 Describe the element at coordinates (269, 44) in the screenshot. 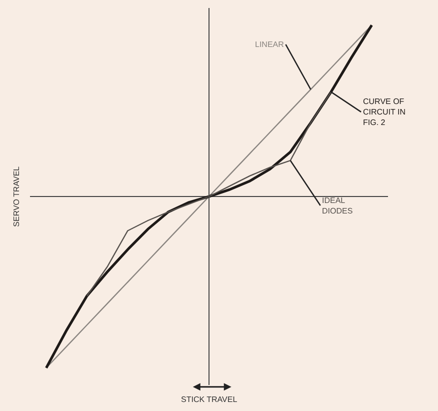

I see `text: LINEAR` at that location.